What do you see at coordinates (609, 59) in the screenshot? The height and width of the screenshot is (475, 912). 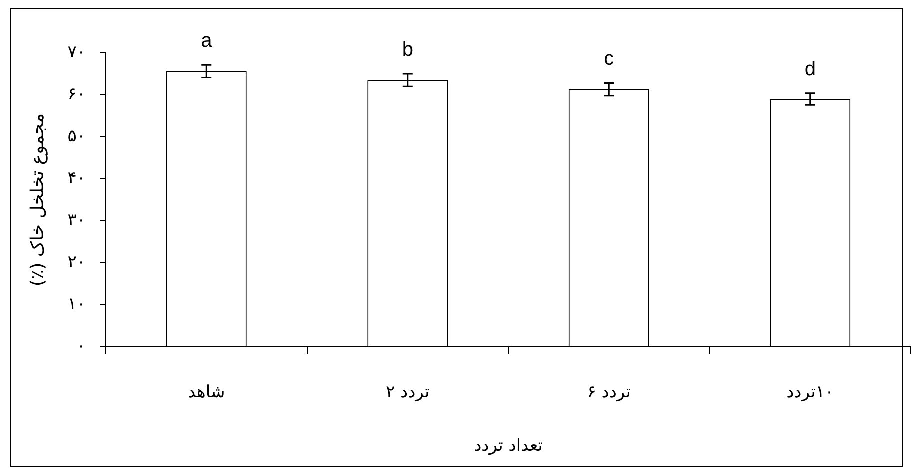 I see `annotation: c` at bounding box center [609, 59].